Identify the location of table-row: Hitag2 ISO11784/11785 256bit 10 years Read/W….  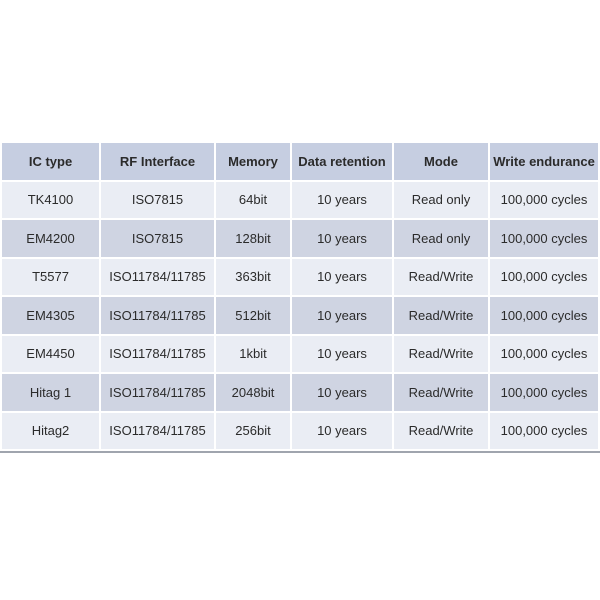
(300, 430).